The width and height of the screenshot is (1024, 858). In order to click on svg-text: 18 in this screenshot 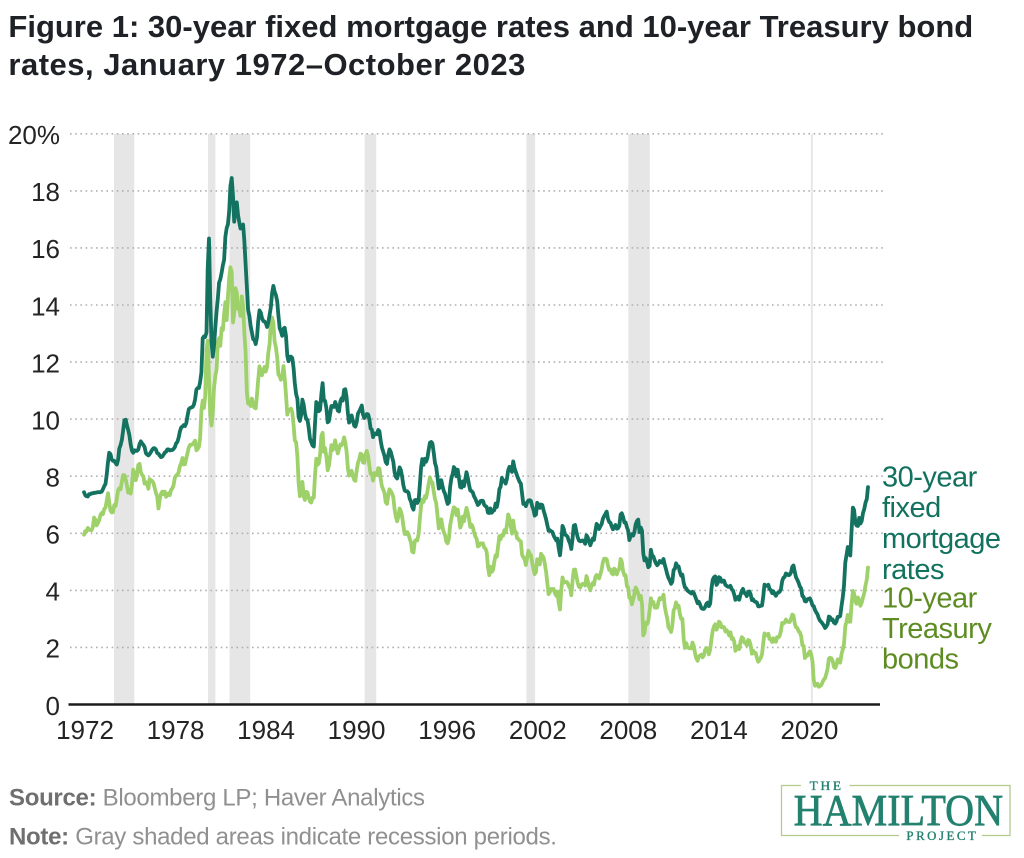, I will do `click(45, 192)`.